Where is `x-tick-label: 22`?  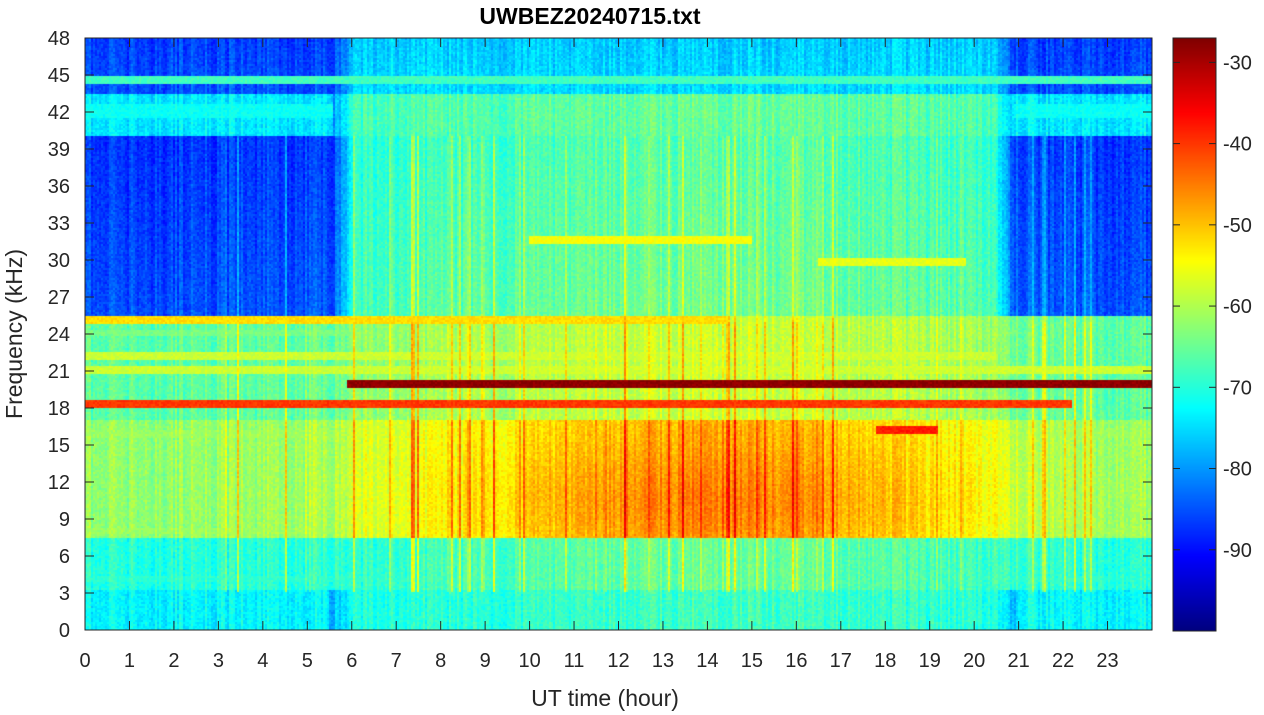
x-tick-label: 22 is located at coordinates (1063, 661).